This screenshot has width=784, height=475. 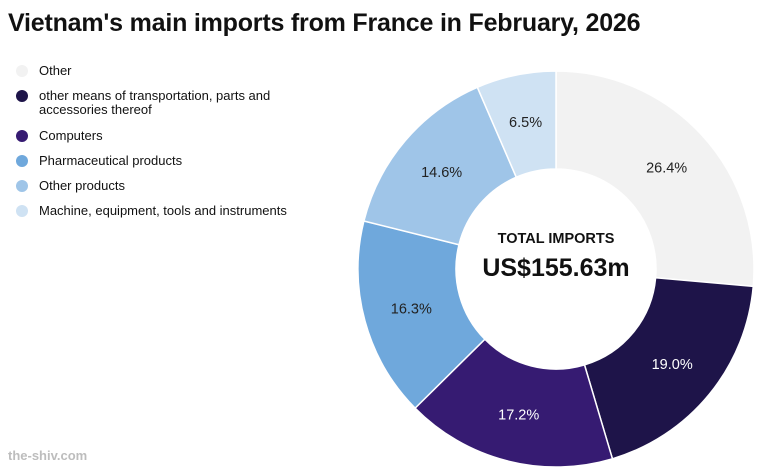 What do you see at coordinates (166, 186) in the screenshot?
I see `legend-item-other-products: Other products` at bounding box center [166, 186].